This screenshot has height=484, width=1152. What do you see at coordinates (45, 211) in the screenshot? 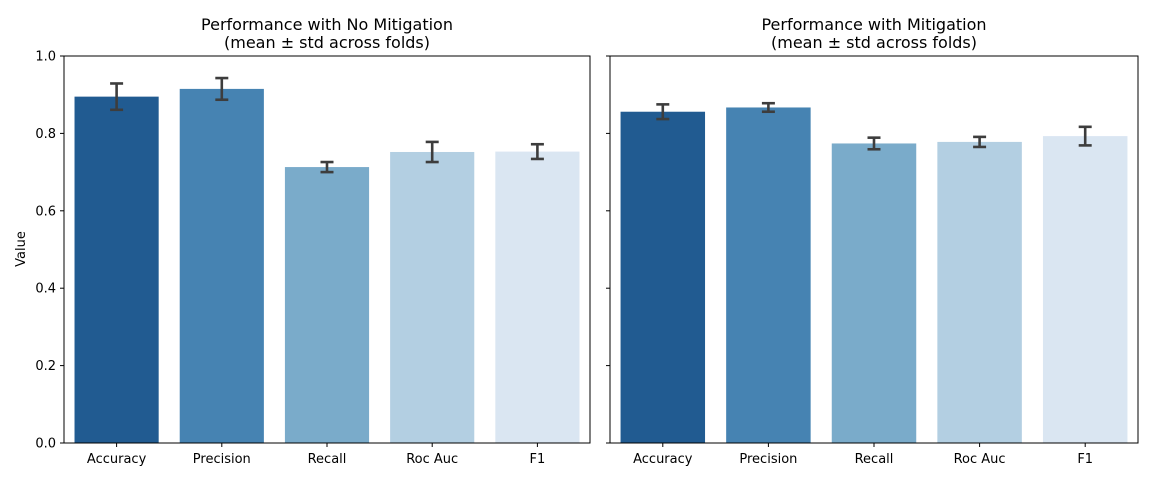
I see `y-tick-label: 0.6` at bounding box center [45, 211].